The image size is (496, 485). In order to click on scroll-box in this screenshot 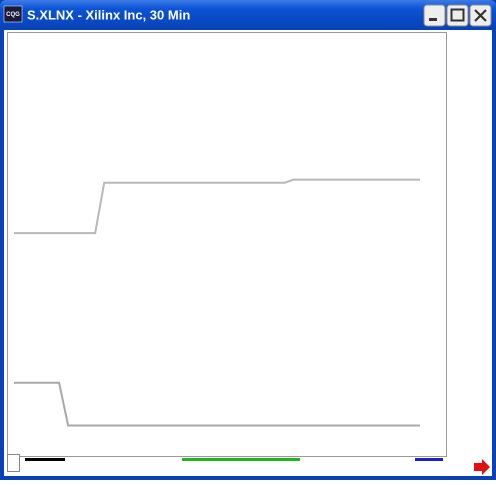, I will do `click(13, 463)`.